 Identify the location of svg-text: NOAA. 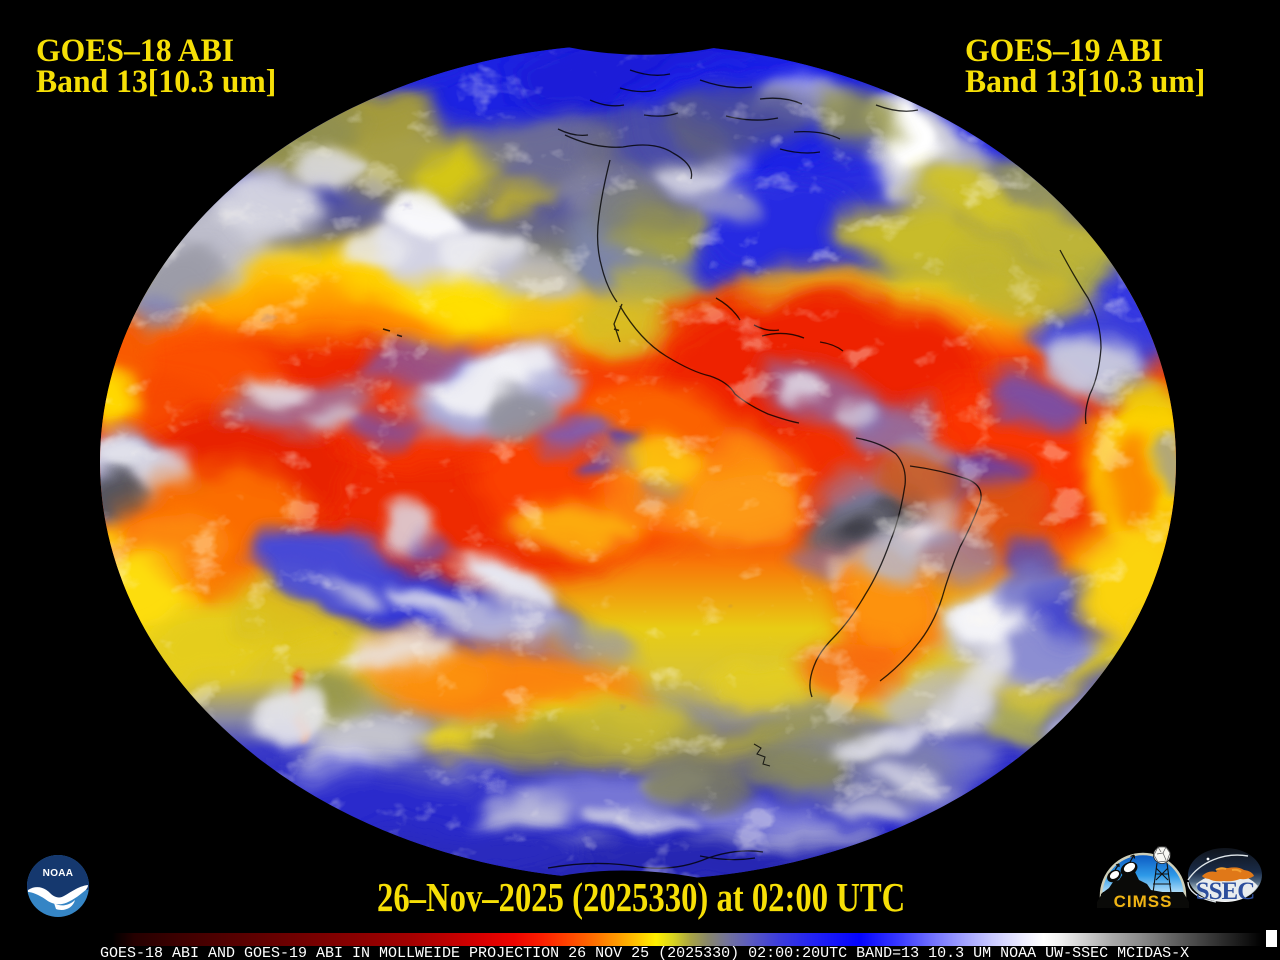
(58, 873).